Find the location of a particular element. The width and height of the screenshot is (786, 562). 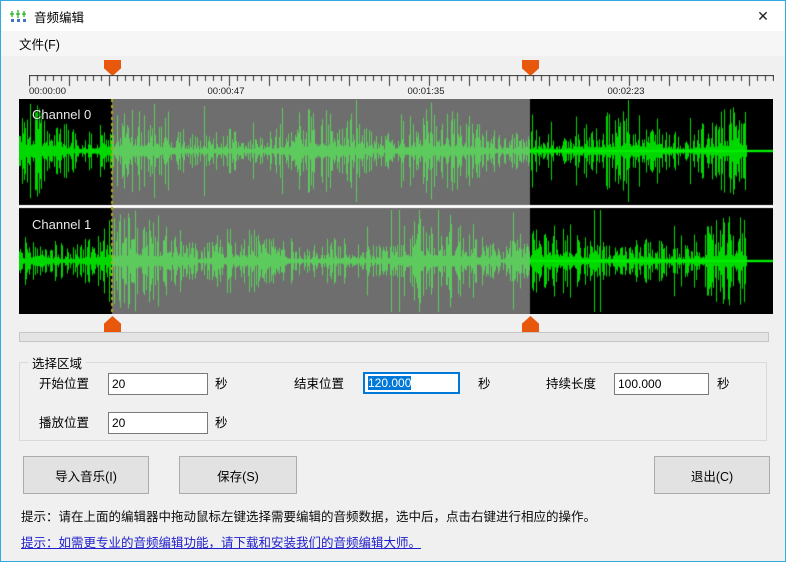

play-position-label: 播放位置 is located at coordinates (64, 423).